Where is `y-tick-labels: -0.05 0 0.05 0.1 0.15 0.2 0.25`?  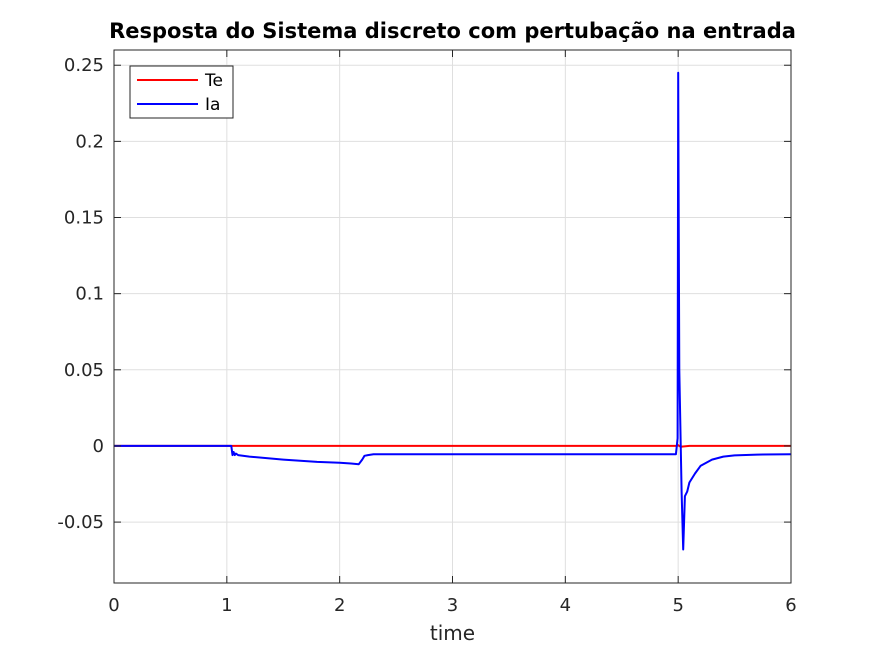 y-tick-labels: -0.05 0 0.05 0.1 0.15 0.2 0.25 is located at coordinates (80, 294).